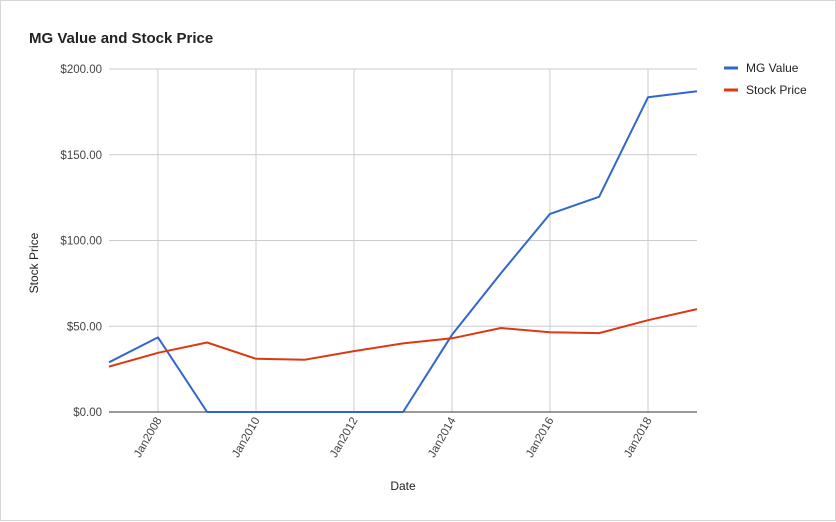 The height and width of the screenshot is (522, 836). What do you see at coordinates (403, 486) in the screenshot?
I see `x-axis-label: Date` at bounding box center [403, 486].